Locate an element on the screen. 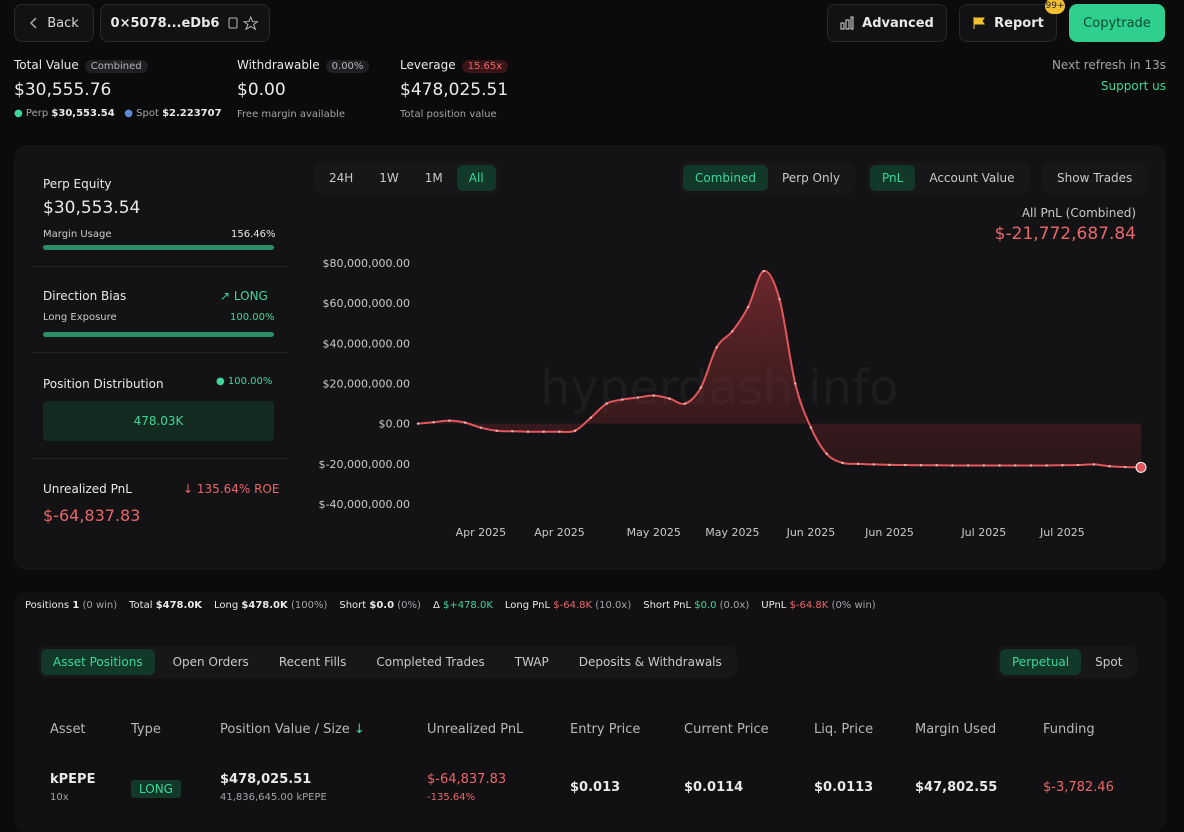 Image resolution: width=1184 pixels, height=832 pixels. margin-usage: 156.46% is located at coordinates (253, 234).